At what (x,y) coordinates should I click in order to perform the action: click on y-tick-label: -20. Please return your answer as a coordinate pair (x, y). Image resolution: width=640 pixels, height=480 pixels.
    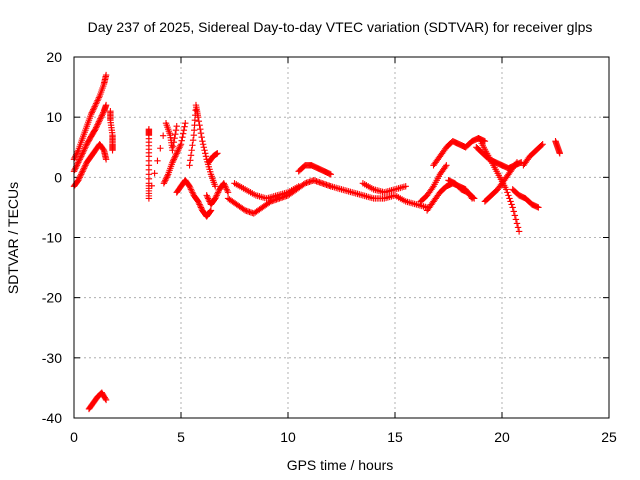
    Looking at the image, I should click on (52, 298).